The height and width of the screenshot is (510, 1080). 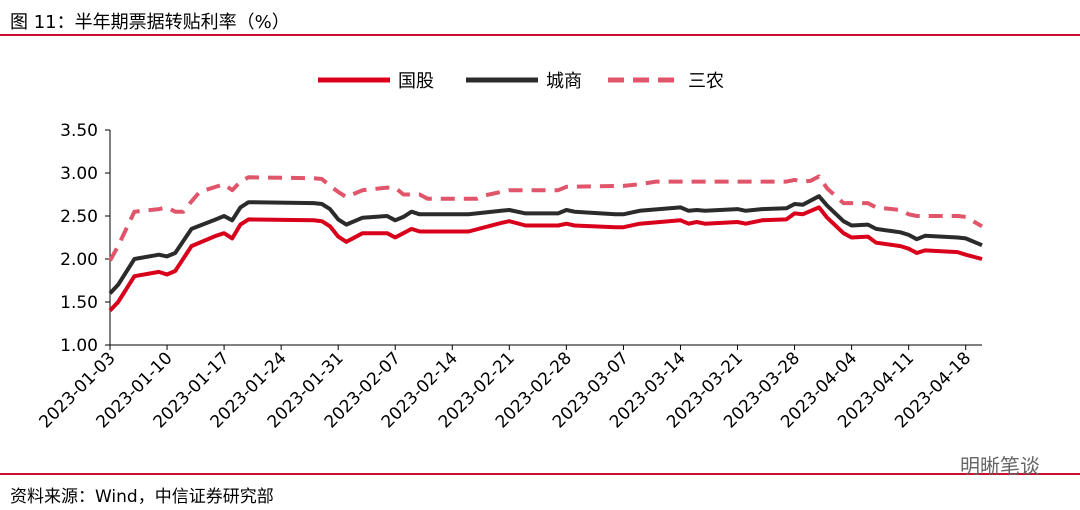 I want to click on legend-label-2: 城商, so click(x=564, y=81).